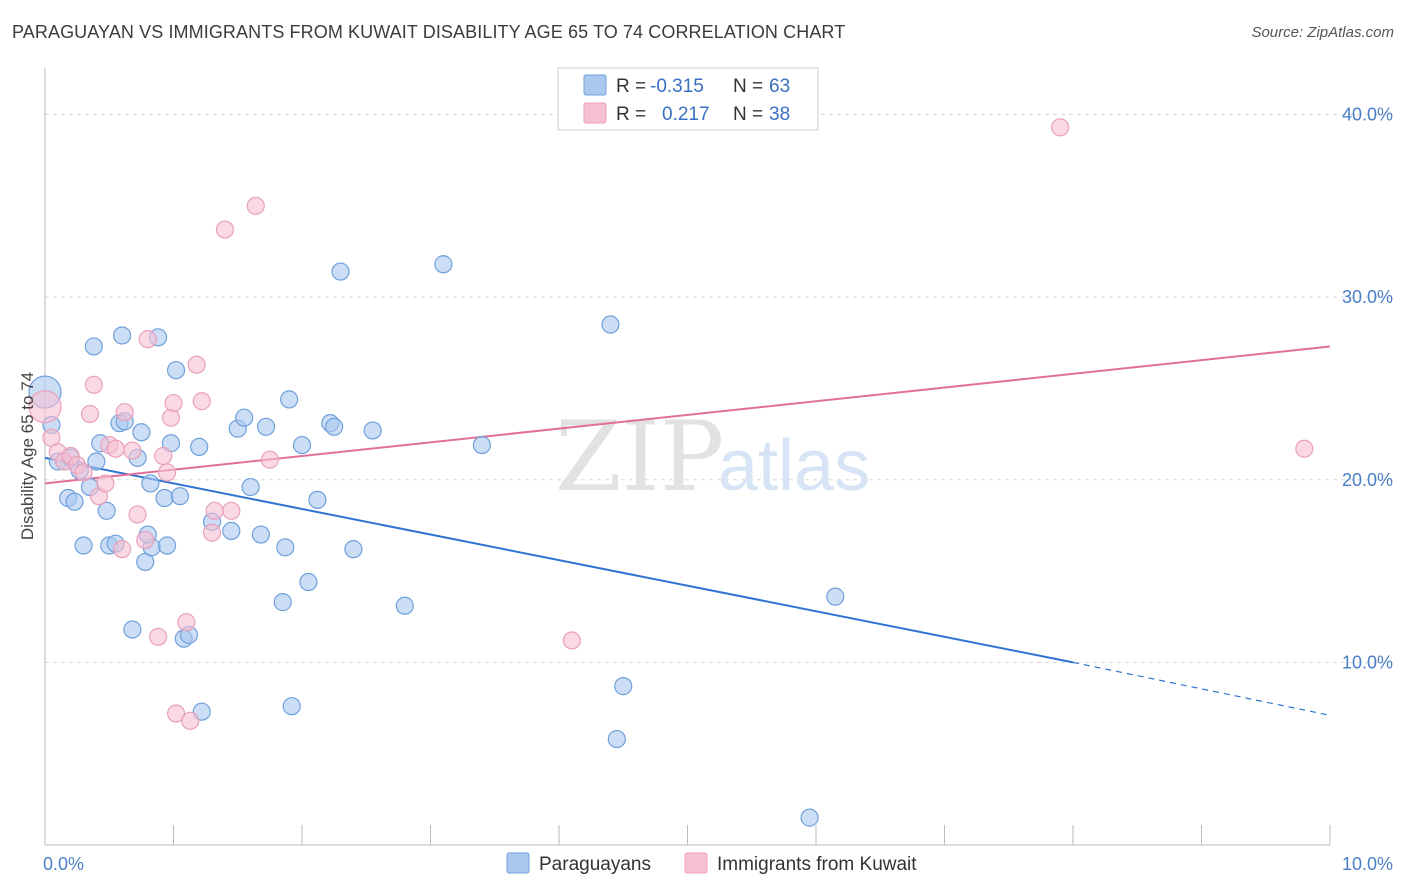 Image resolution: width=1406 pixels, height=892 pixels. What do you see at coordinates (631, 86) in the screenshot?
I see `legend-r-label-1: R =` at bounding box center [631, 86].